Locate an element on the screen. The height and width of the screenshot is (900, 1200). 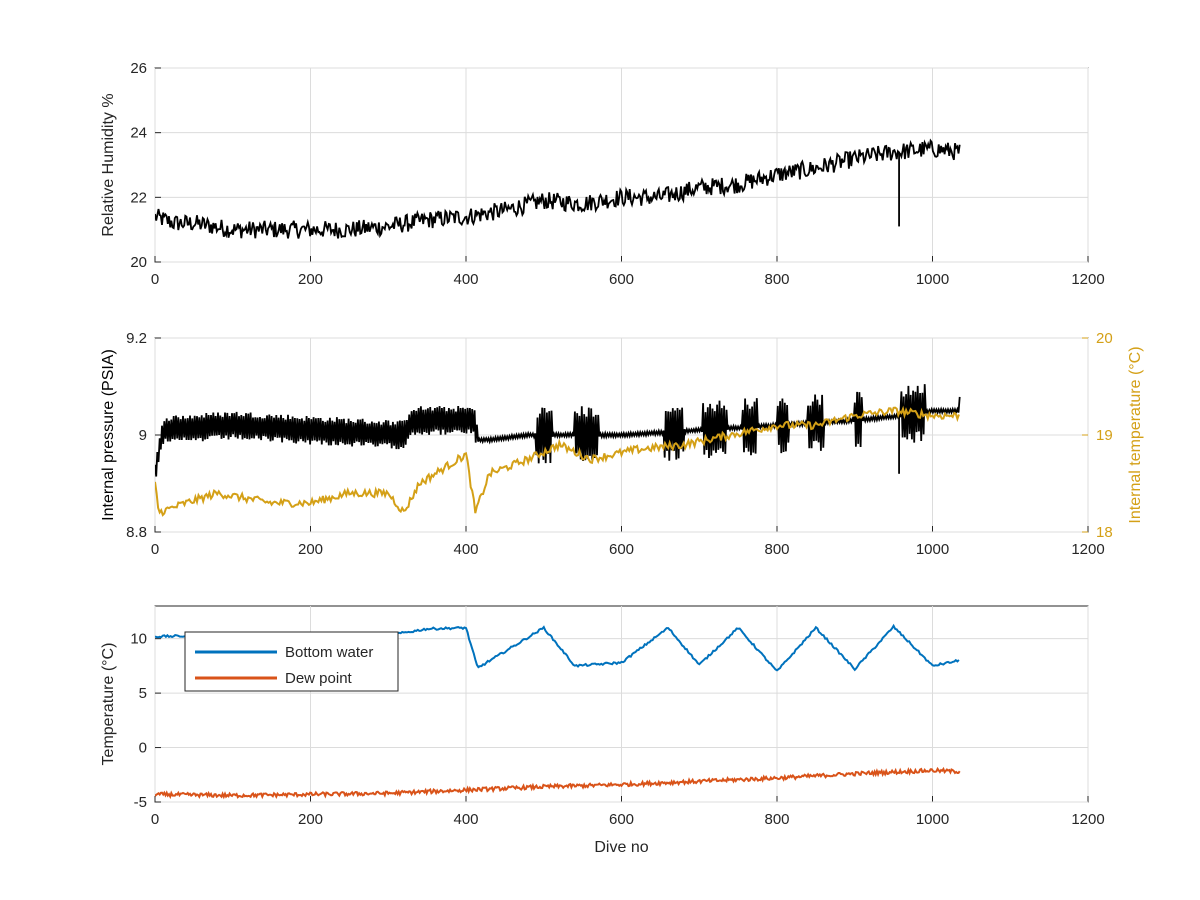
y-right-tick-label: 20 is located at coordinates (1104, 338).